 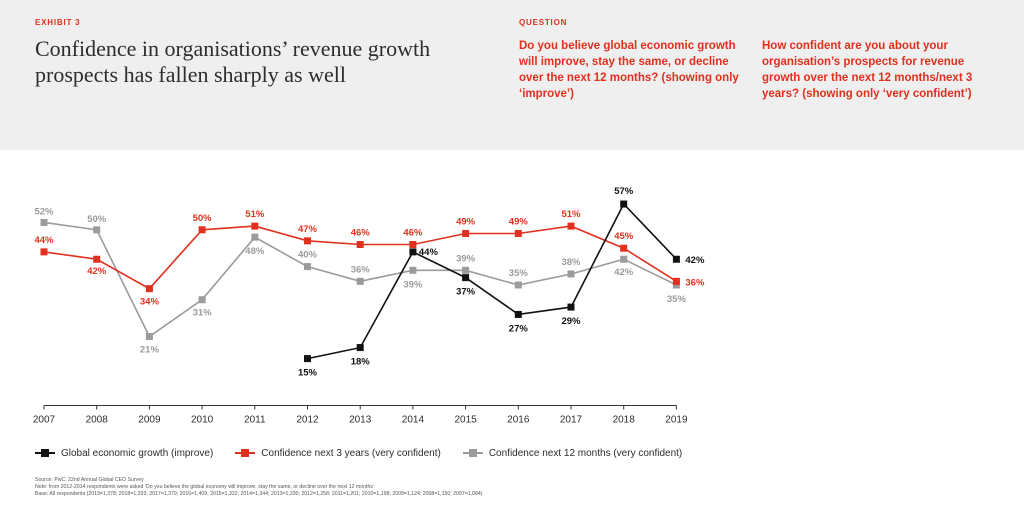 I want to click on data-label-next-3-years: 36%, so click(x=695, y=282).